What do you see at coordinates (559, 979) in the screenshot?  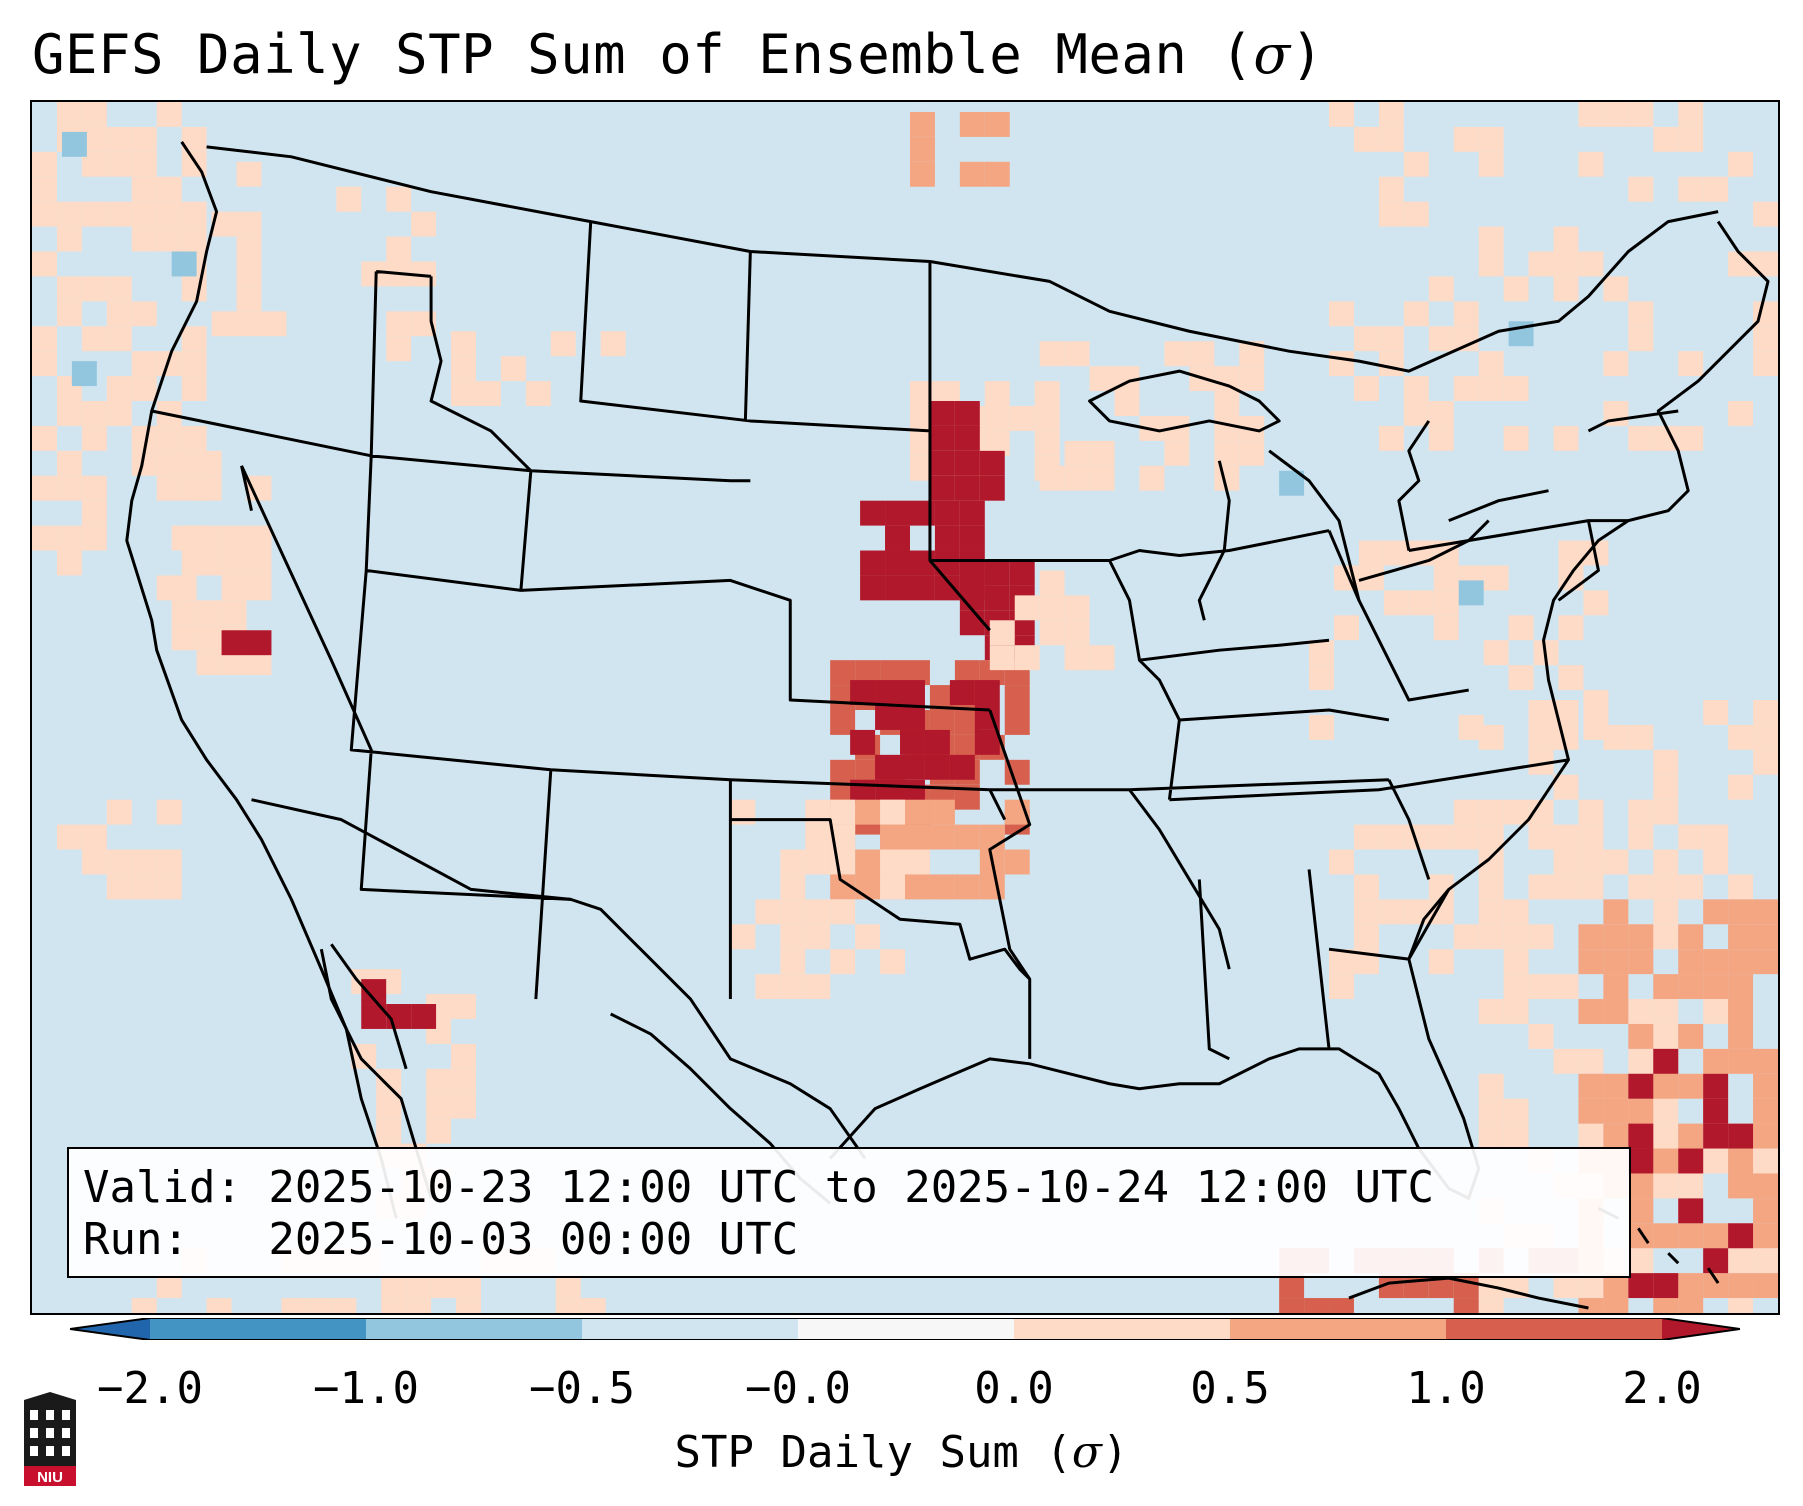 I see `border-mexico` at bounding box center [559, 979].